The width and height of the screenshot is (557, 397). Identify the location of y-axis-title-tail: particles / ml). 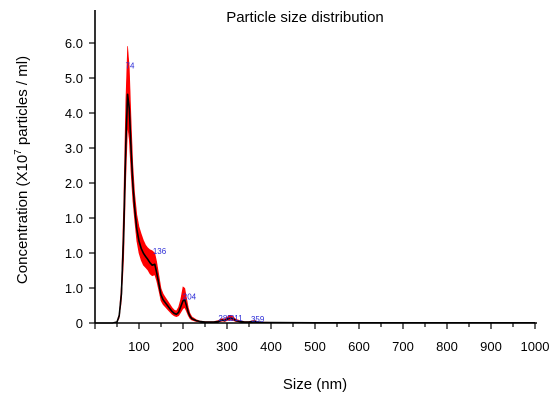
(22, 102).